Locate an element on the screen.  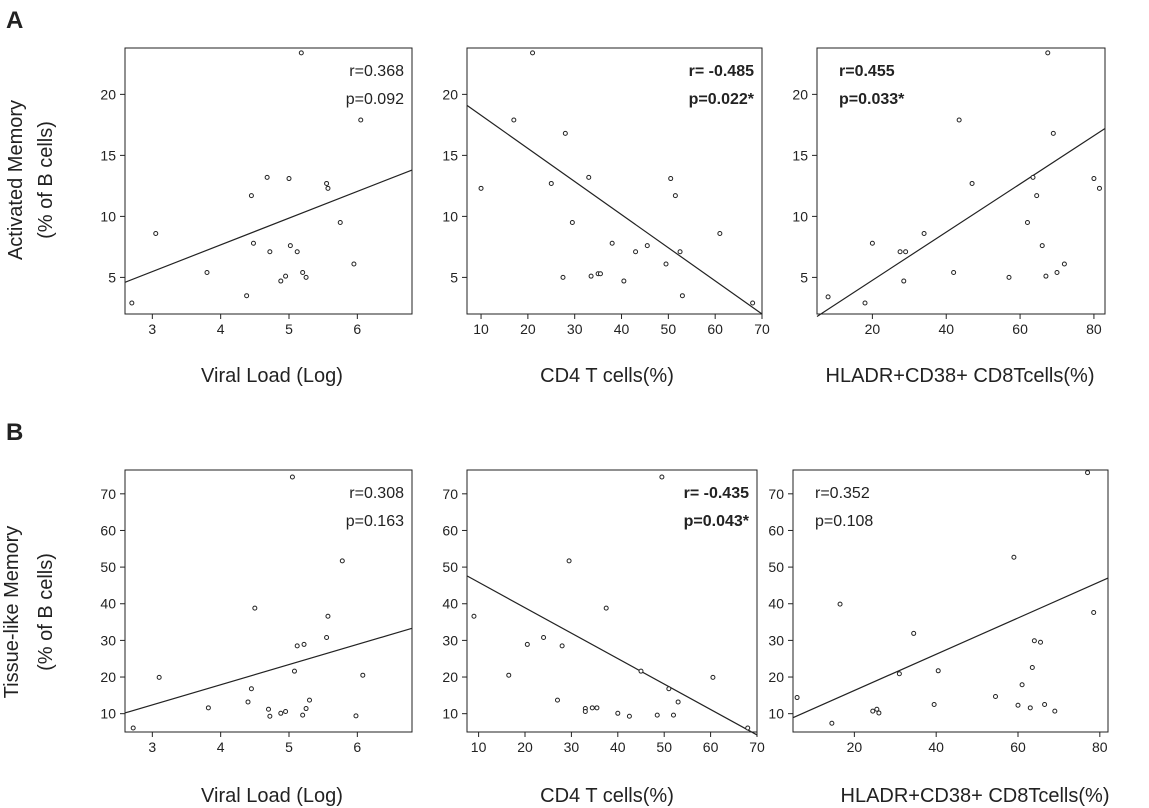
plot-frame-a1 is located at coordinates (268, 181).